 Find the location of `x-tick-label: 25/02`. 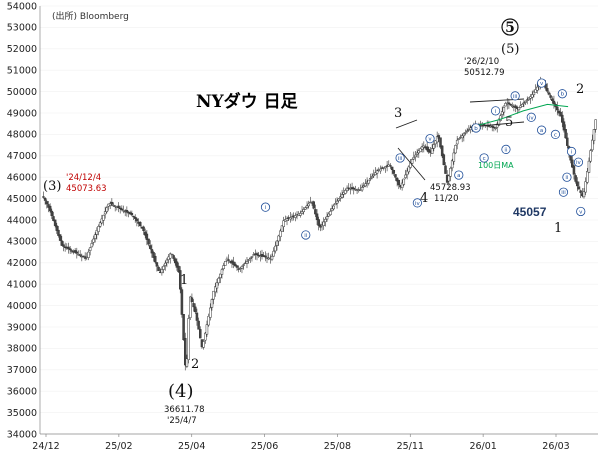

x-tick-label: 25/02 is located at coordinates (118, 446).